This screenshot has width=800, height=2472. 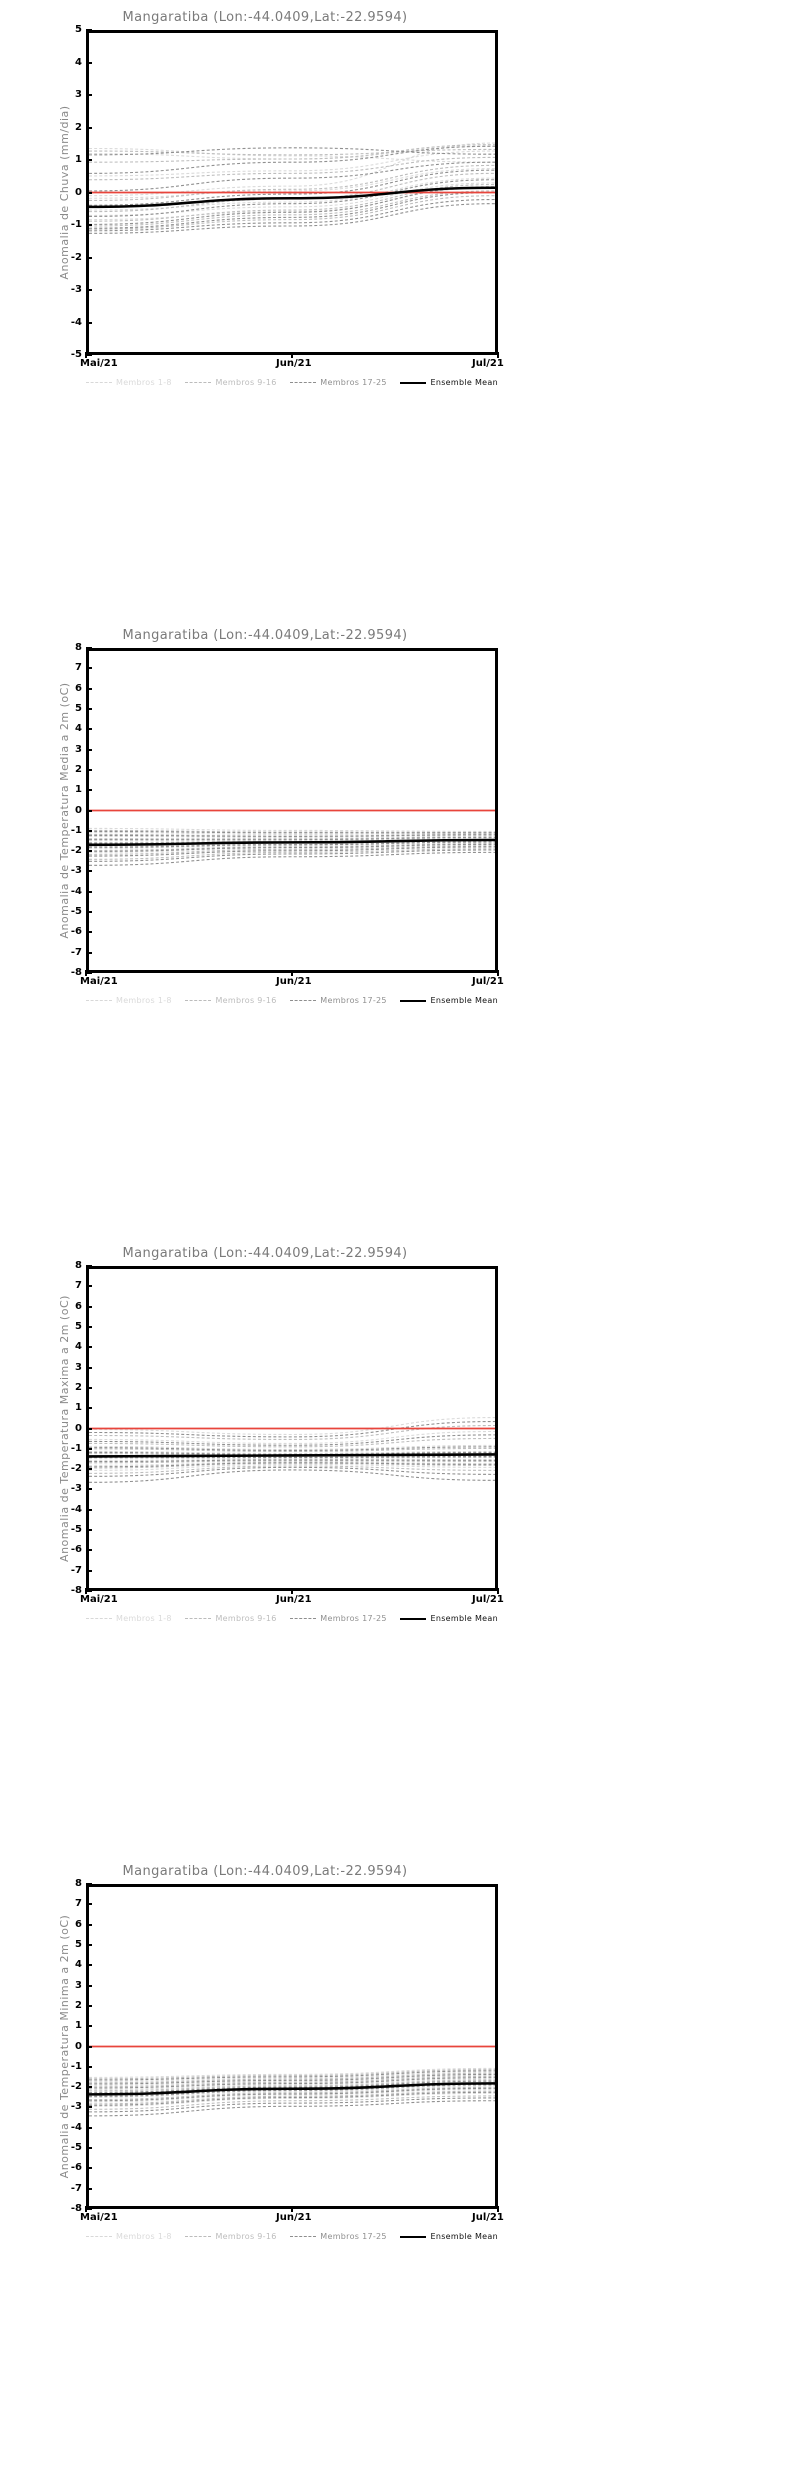 I want to click on y-tick-label: -3, so click(x=76, y=289).